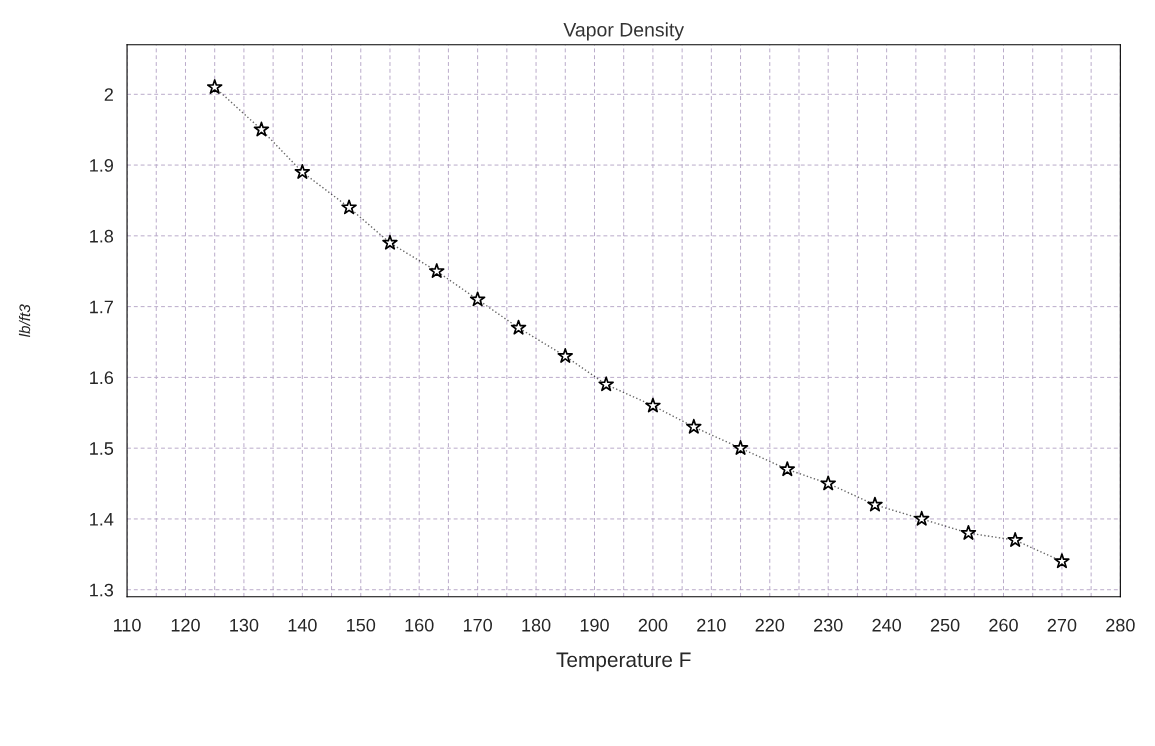 The width and height of the screenshot is (1155, 746). I want to click on x-tick-label: 150, so click(361, 625).